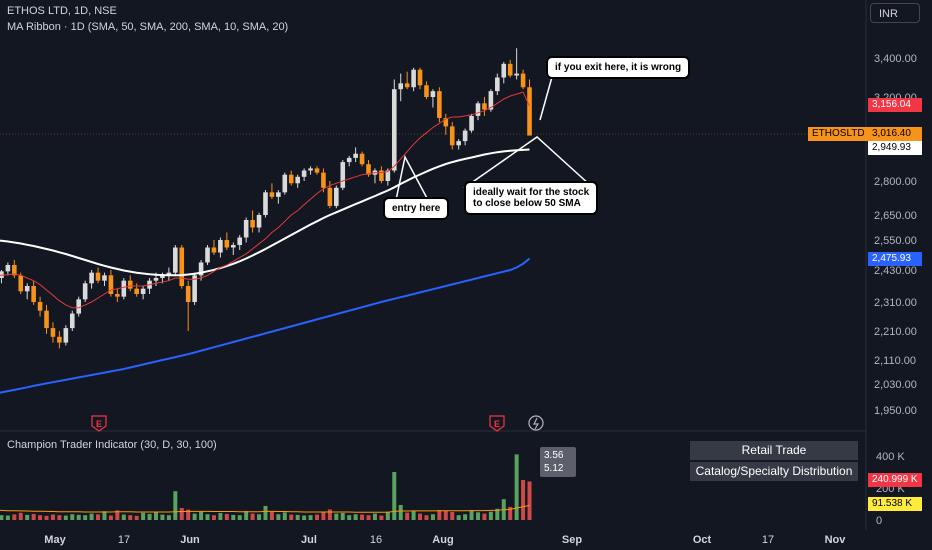 The height and width of the screenshot is (550, 932). I want to click on volume-red-tag: 240.999 K, so click(895, 480).